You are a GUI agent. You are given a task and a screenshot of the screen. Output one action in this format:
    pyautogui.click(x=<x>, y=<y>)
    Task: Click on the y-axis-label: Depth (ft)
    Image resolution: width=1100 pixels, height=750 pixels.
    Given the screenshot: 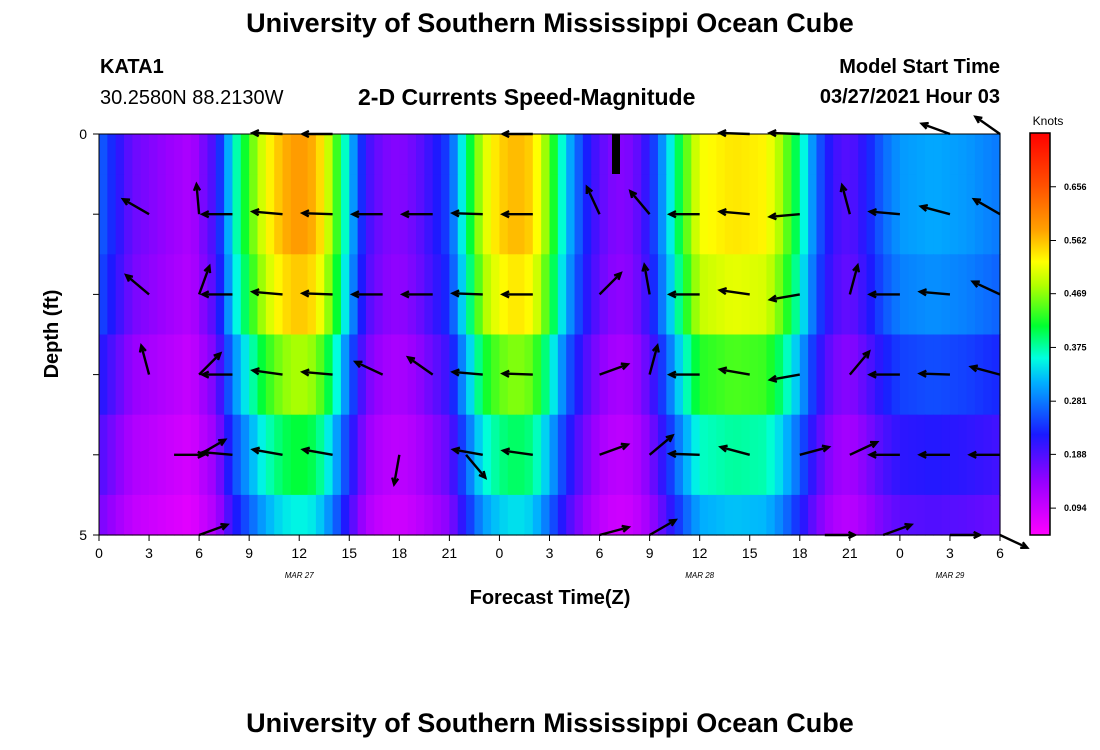 What is the action you would take?
    pyautogui.click(x=52, y=334)
    